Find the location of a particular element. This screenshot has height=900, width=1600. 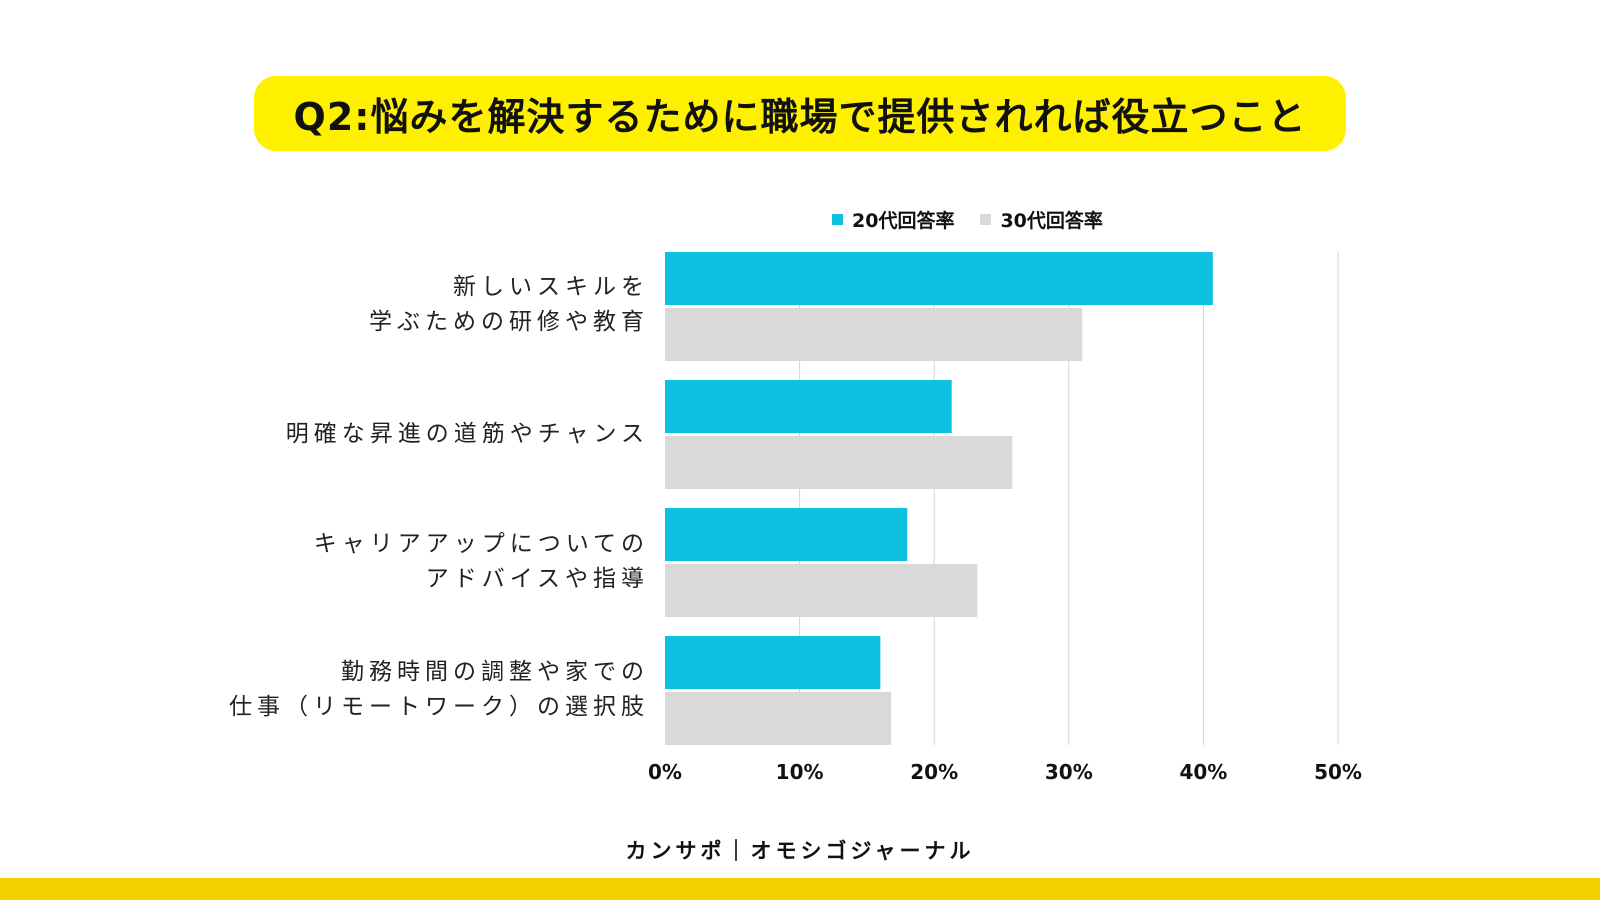

legend-label-30s: 30代回答率 is located at coordinates (1051, 220).